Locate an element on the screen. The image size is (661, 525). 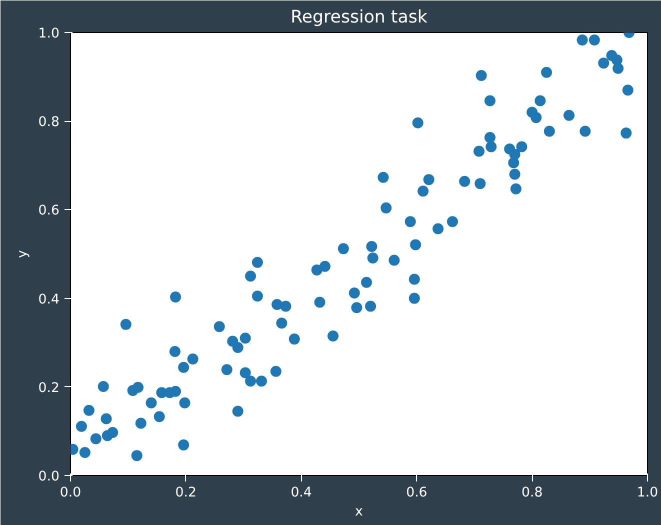
x-tick-label: 0.0 is located at coordinates (71, 493).